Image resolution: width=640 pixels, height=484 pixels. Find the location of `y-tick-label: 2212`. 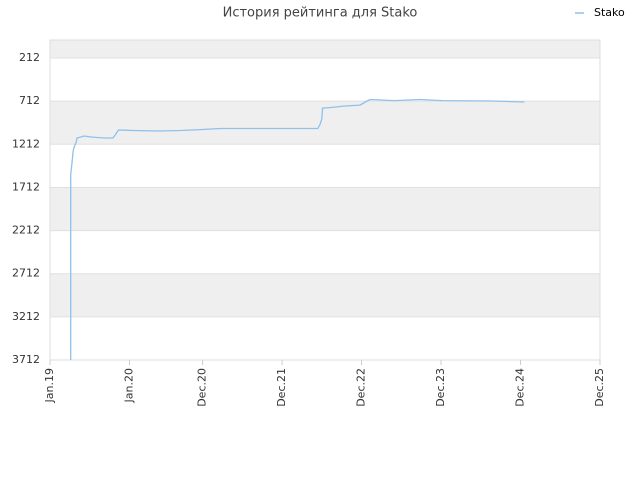

y-tick-label: 2212 is located at coordinates (26, 230).